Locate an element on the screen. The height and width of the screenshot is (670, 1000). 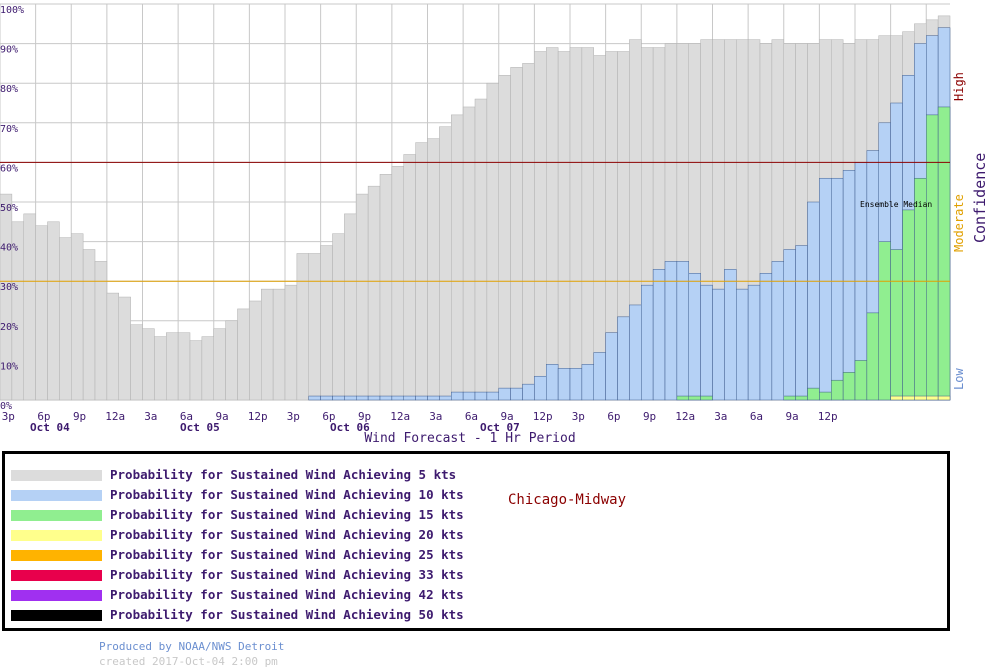
y-tick-label: 0% is located at coordinates (6, 406).